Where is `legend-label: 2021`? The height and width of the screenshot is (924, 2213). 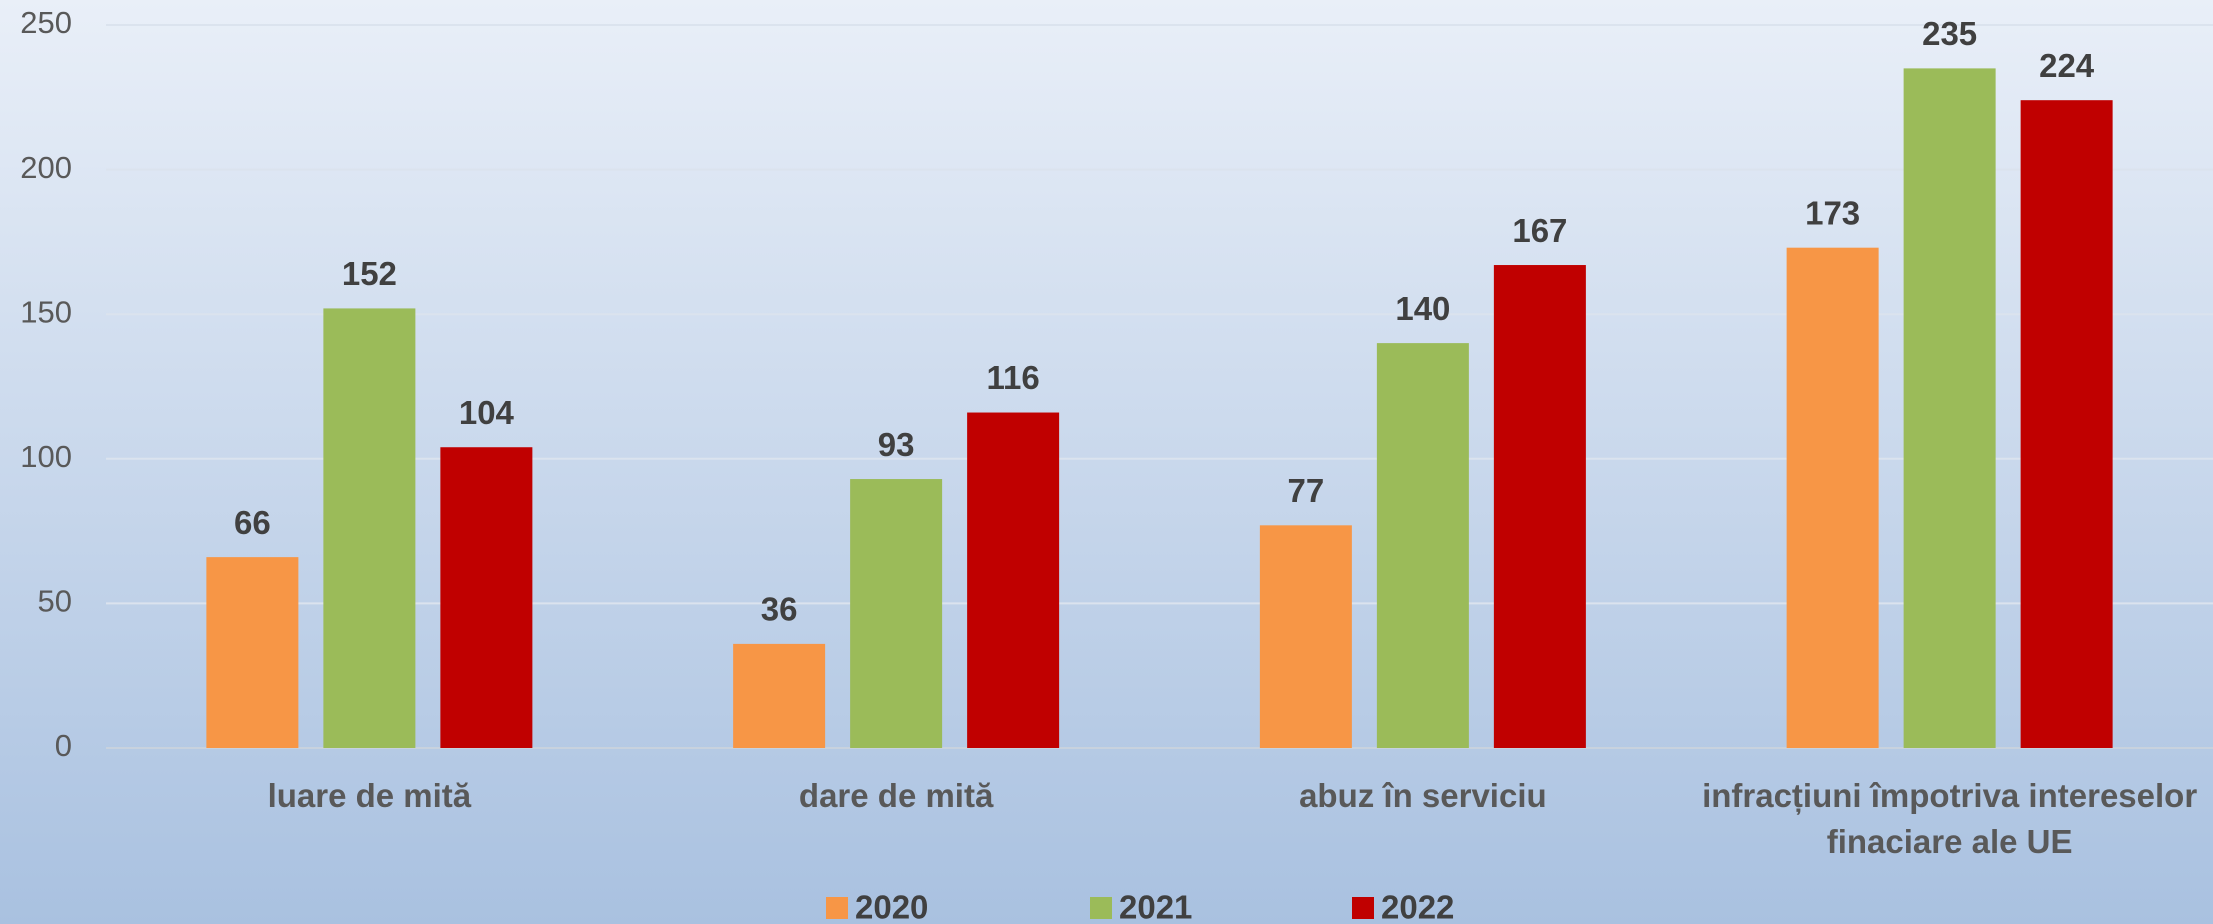
legend-label: 2021 is located at coordinates (1155, 906).